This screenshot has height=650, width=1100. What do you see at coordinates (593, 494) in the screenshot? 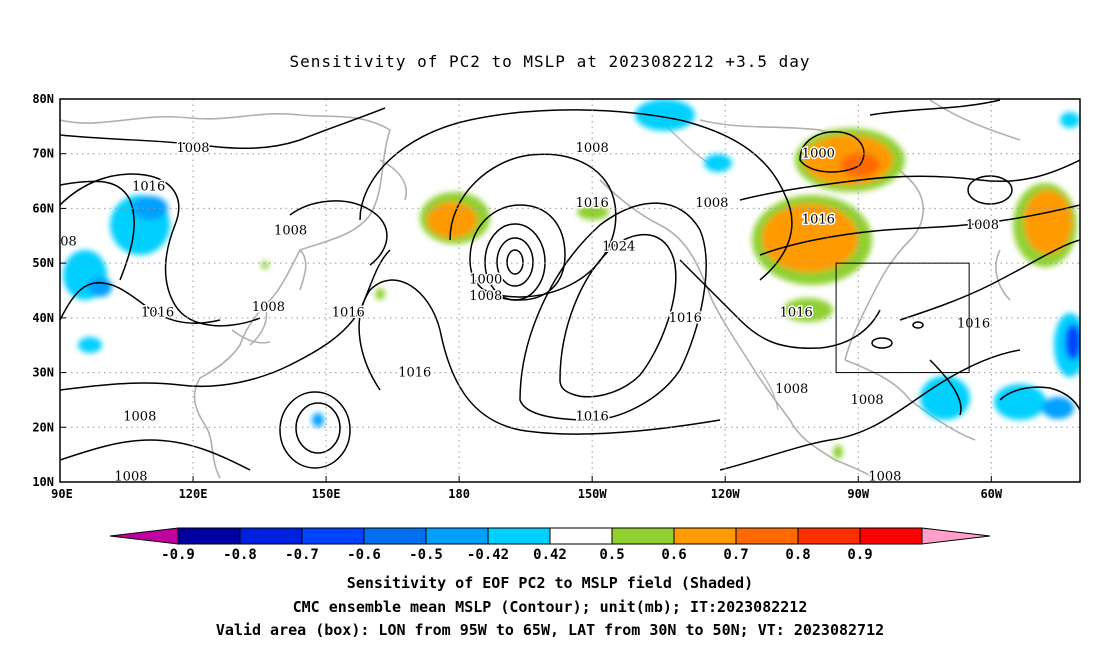
I see `x-tick-label: 150W` at bounding box center [593, 494].